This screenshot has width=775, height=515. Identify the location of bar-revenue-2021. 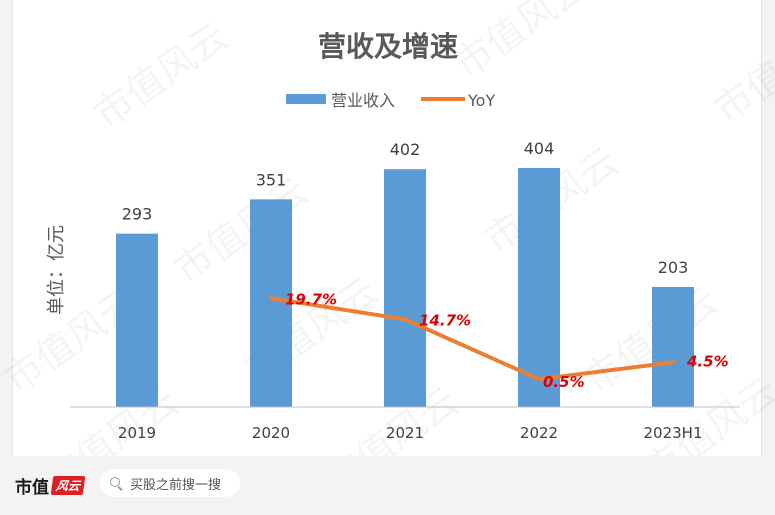
(405, 288).